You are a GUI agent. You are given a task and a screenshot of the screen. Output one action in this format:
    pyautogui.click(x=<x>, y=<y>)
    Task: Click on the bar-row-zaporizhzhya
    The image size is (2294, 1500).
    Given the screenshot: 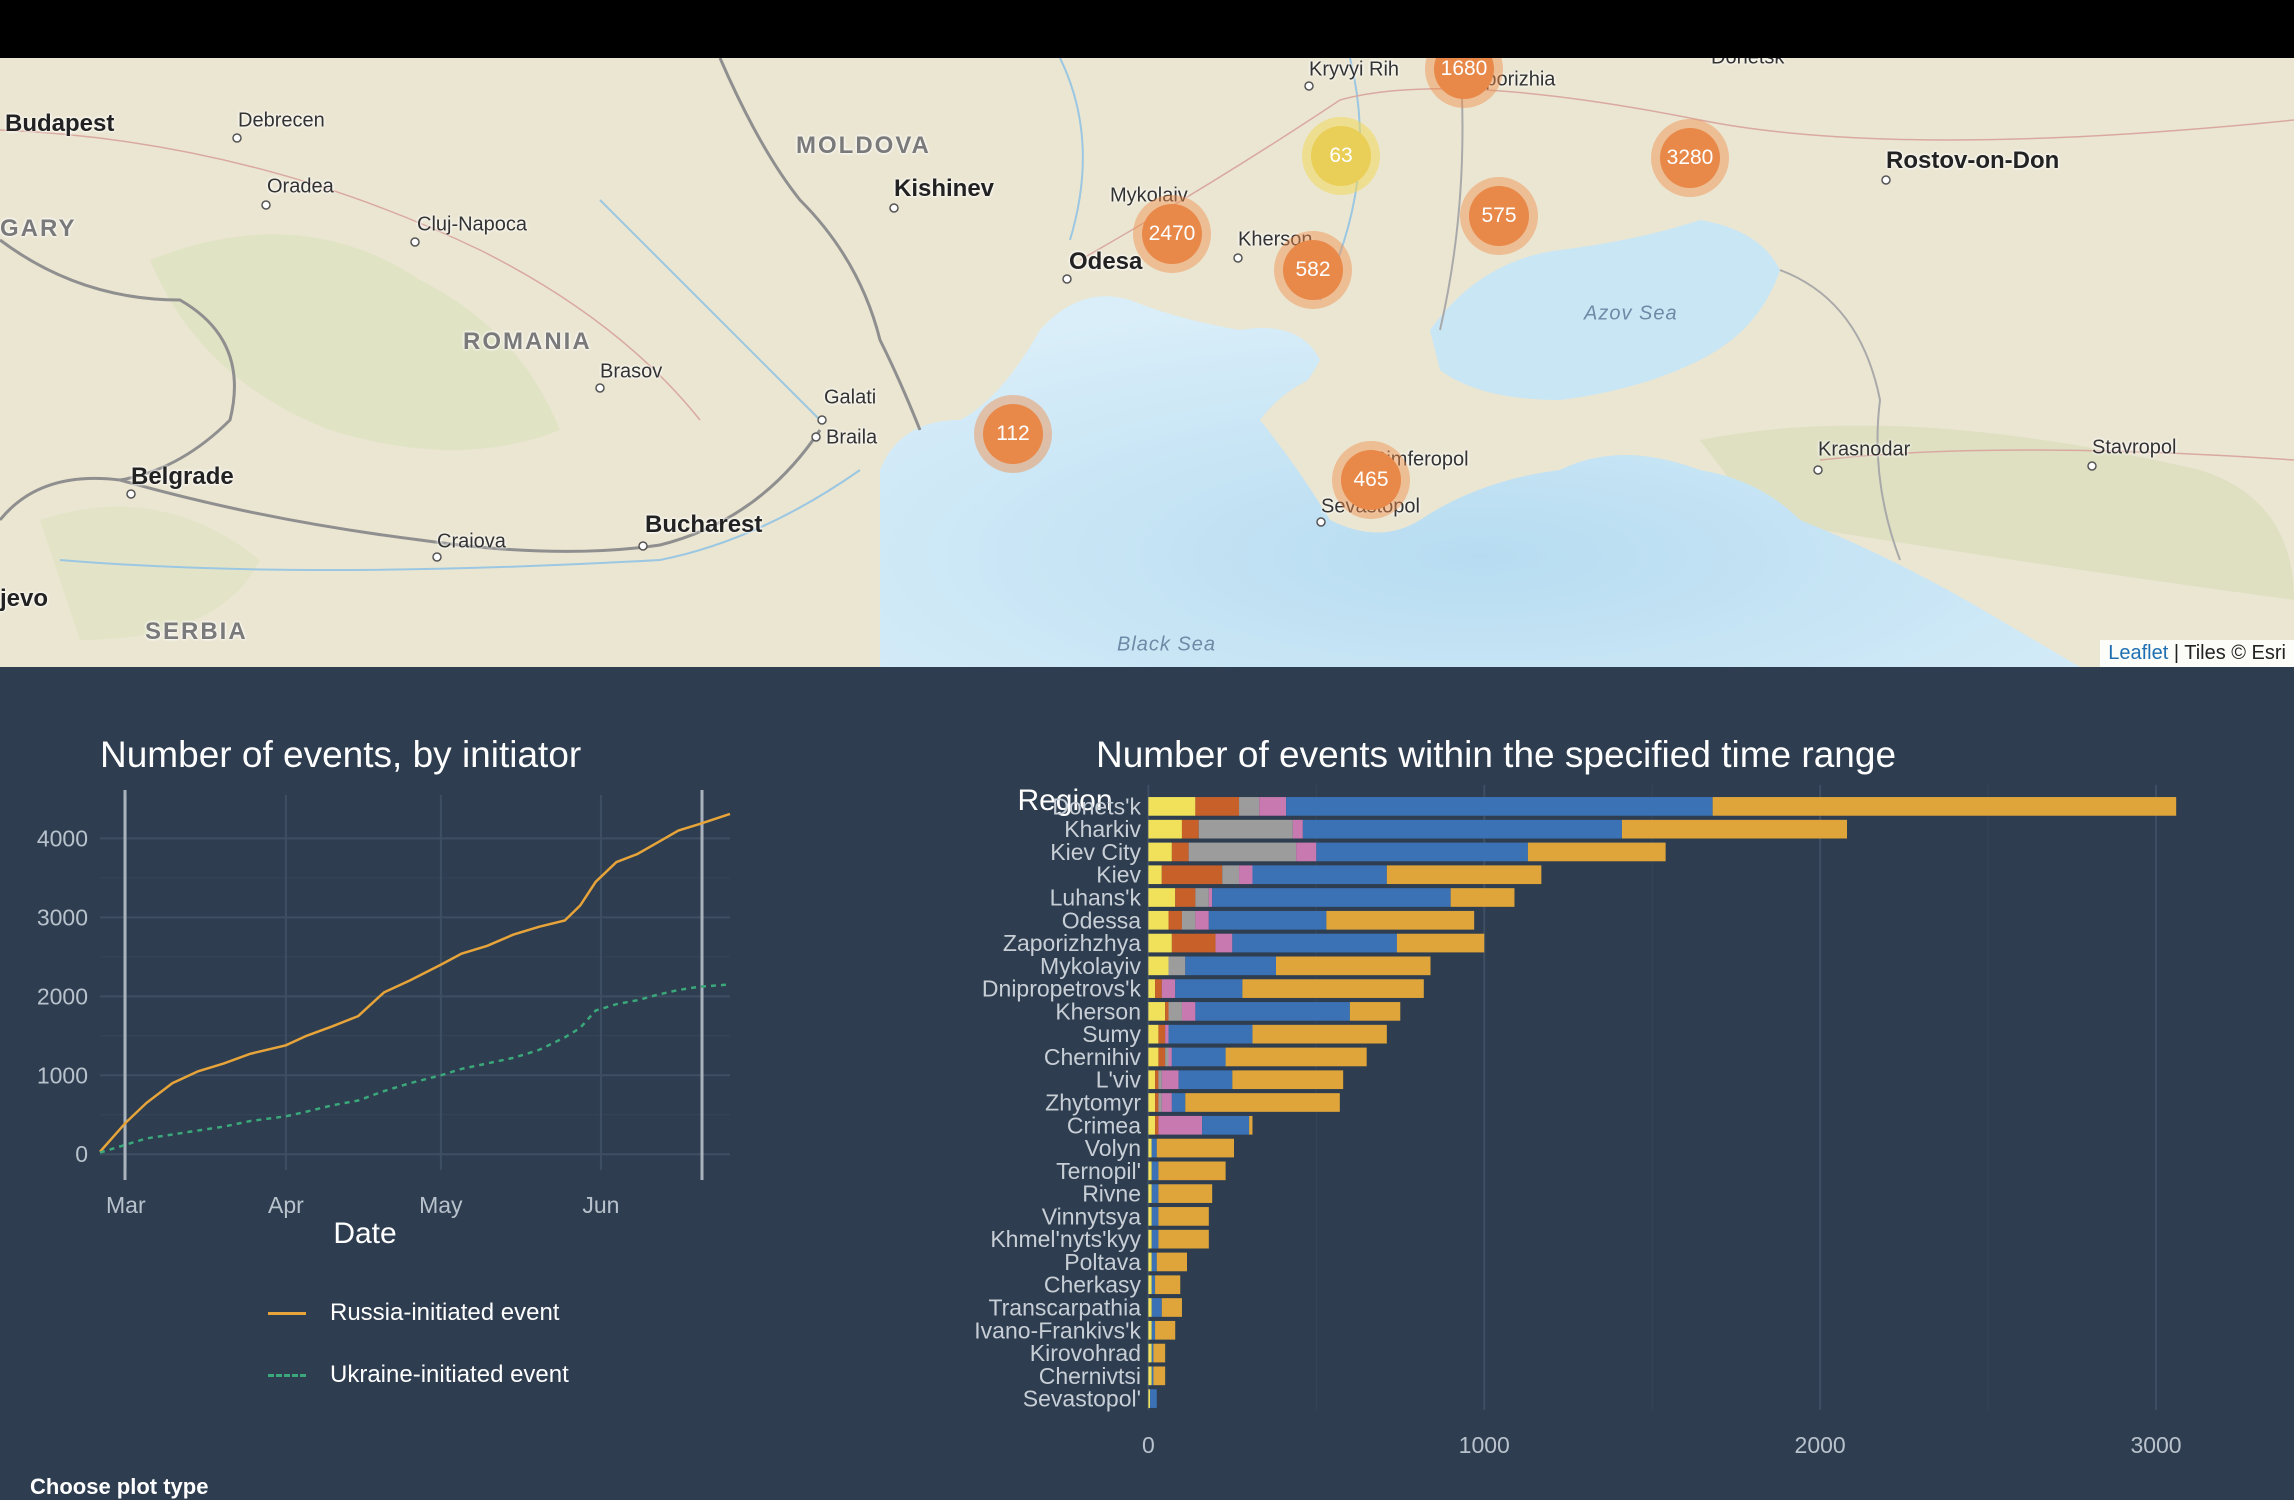 What is the action you would take?
    pyautogui.click(x=1316, y=943)
    